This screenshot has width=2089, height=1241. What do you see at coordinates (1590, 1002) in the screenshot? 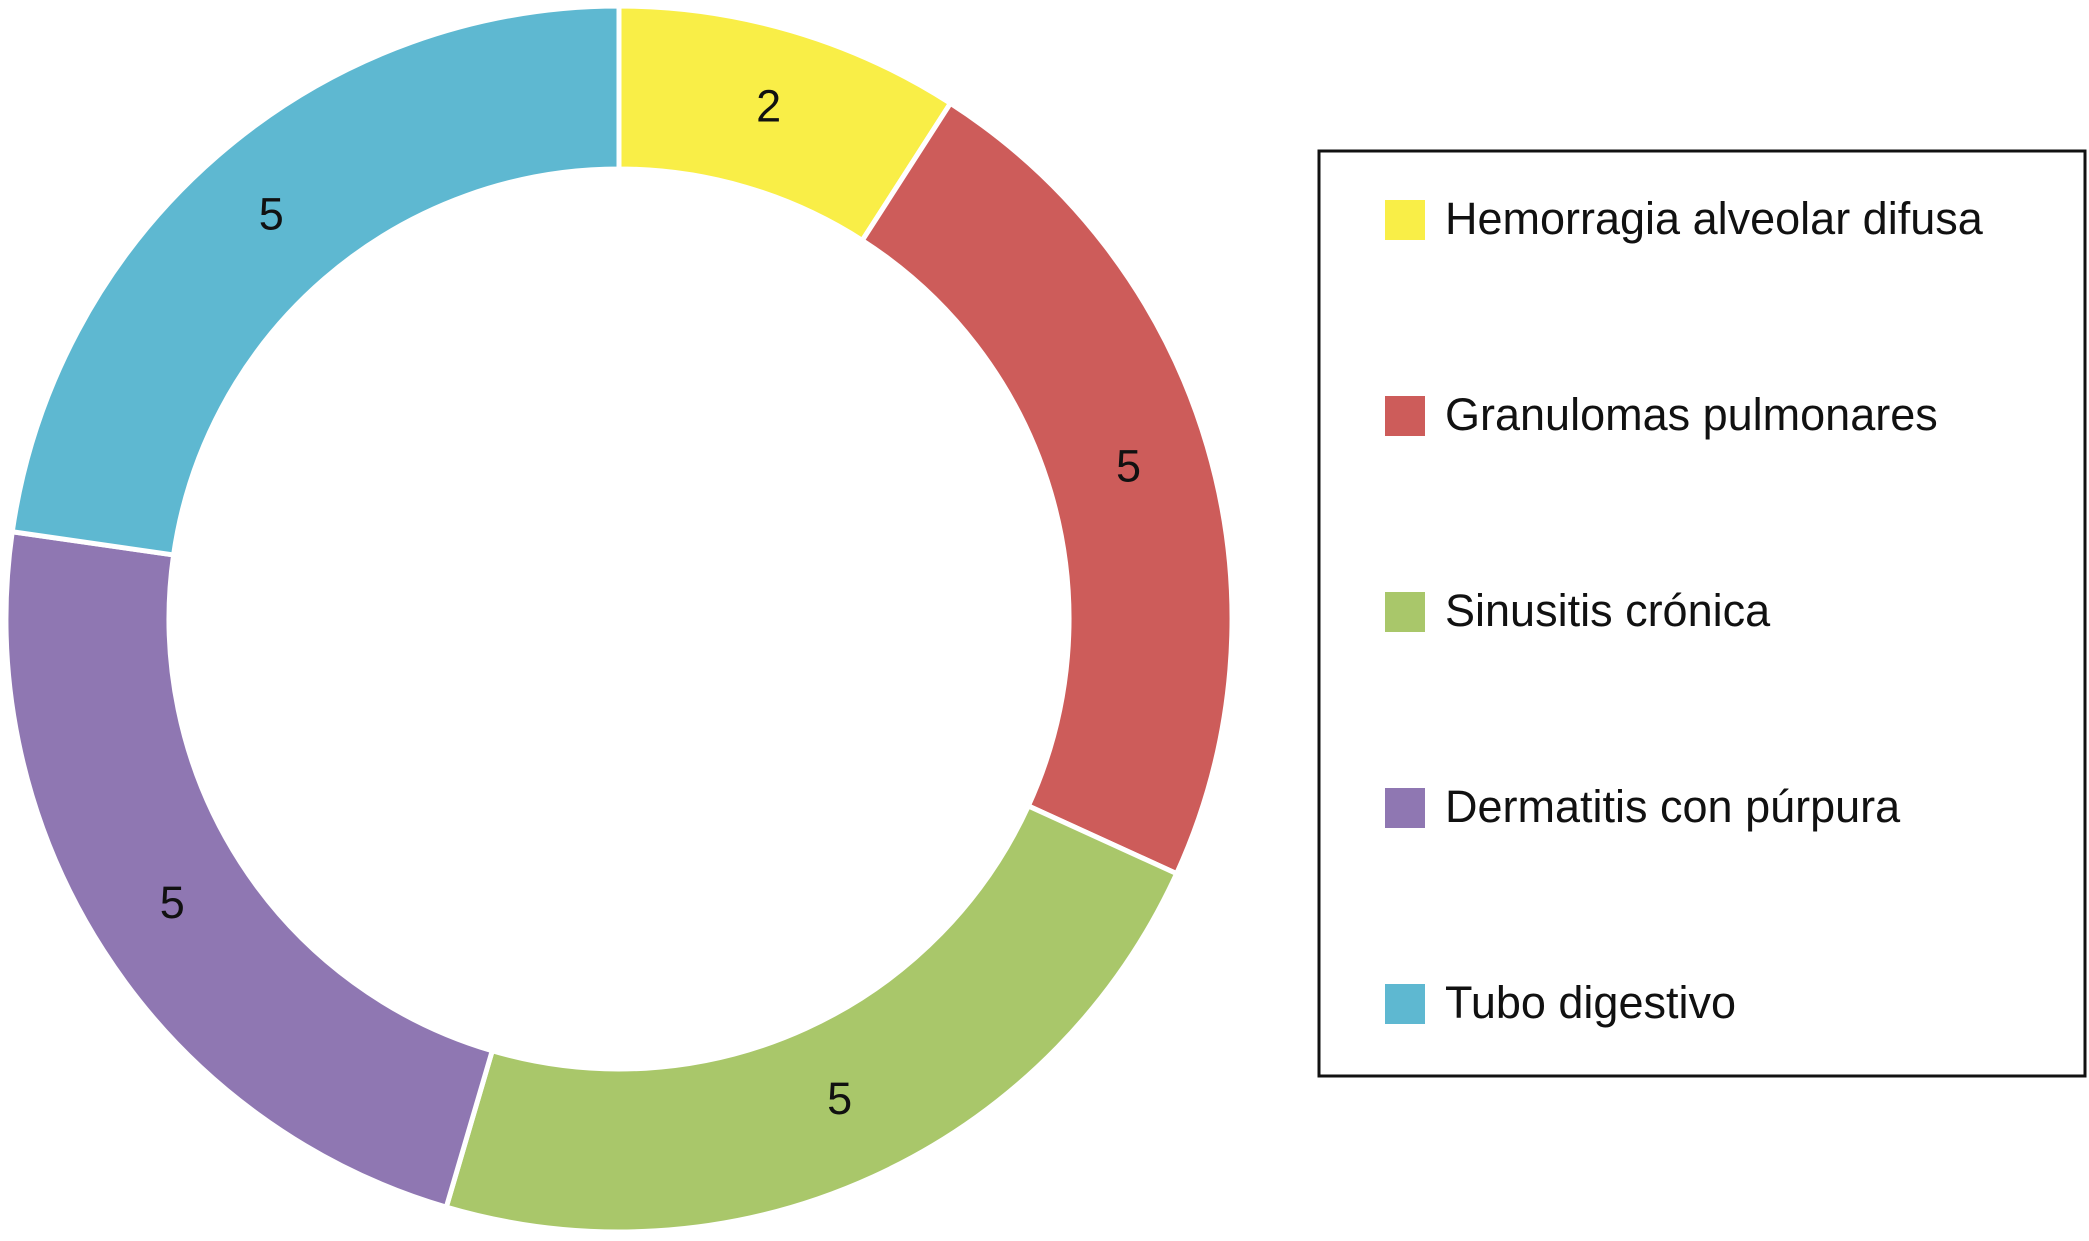
I see `legend-label: Tubo digestivo` at bounding box center [1590, 1002].